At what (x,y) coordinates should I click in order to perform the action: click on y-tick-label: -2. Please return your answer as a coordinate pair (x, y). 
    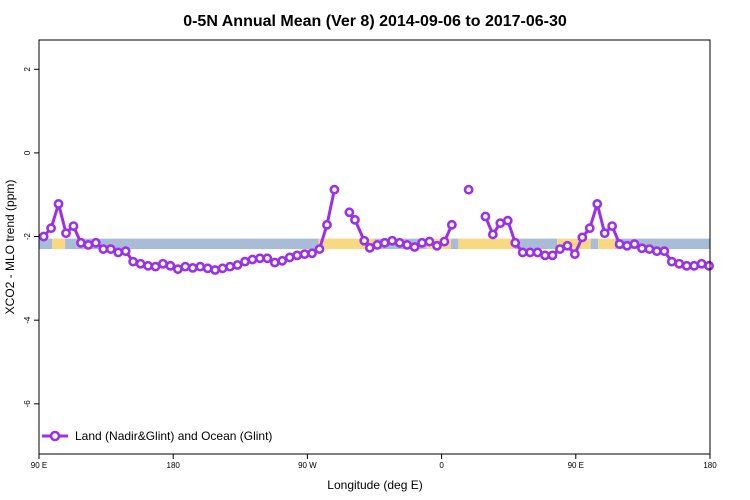
    Looking at the image, I should click on (27, 236).